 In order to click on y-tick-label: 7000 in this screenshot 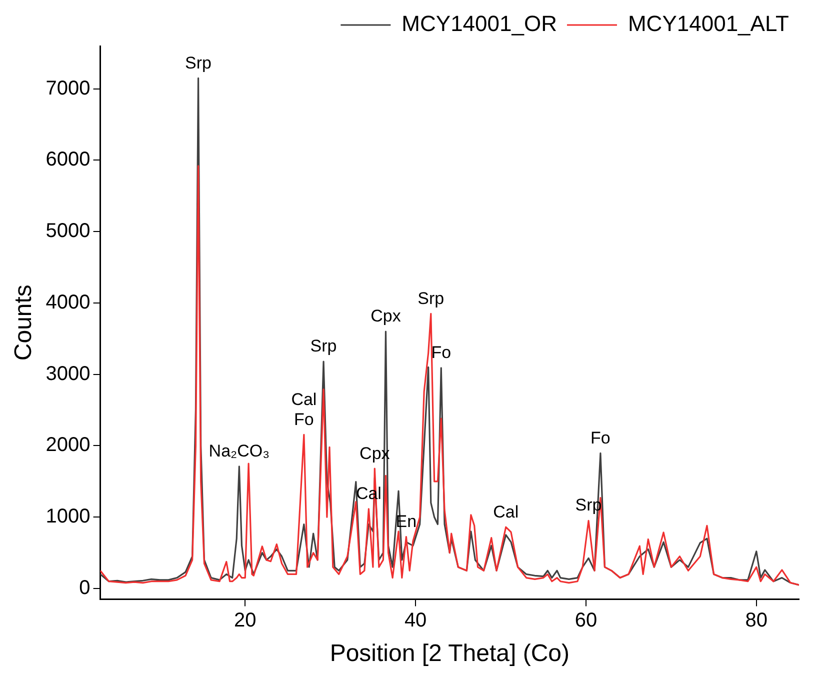, I will do `click(68, 88)`.